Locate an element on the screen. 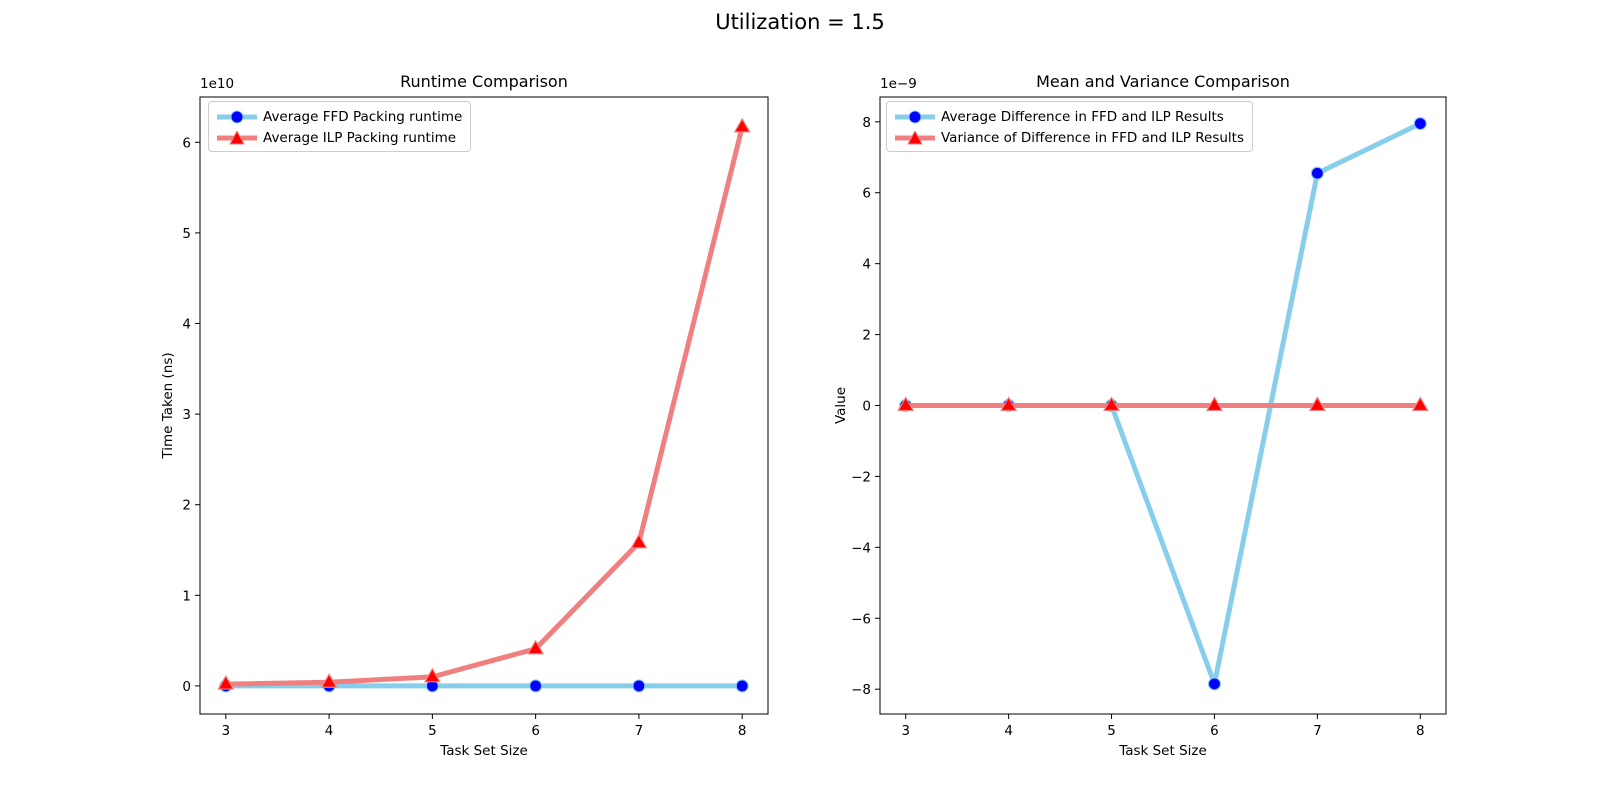  legend-label-ffd-runtime: Average FFD Packing runtime is located at coordinates (363, 116).